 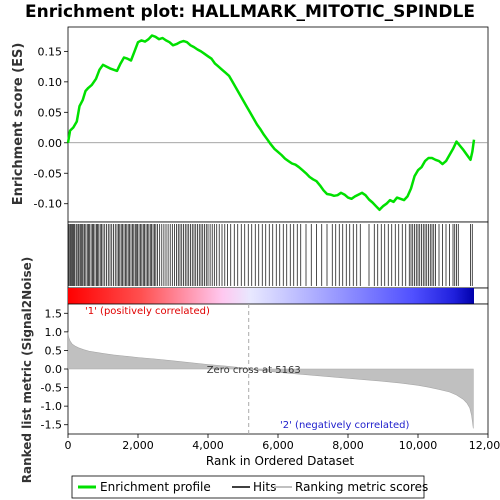 What do you see at coordinates (51, 425) in the screenshot?
I see `metric-y-tick-label: -1.5` at bounding box center [51, 425].